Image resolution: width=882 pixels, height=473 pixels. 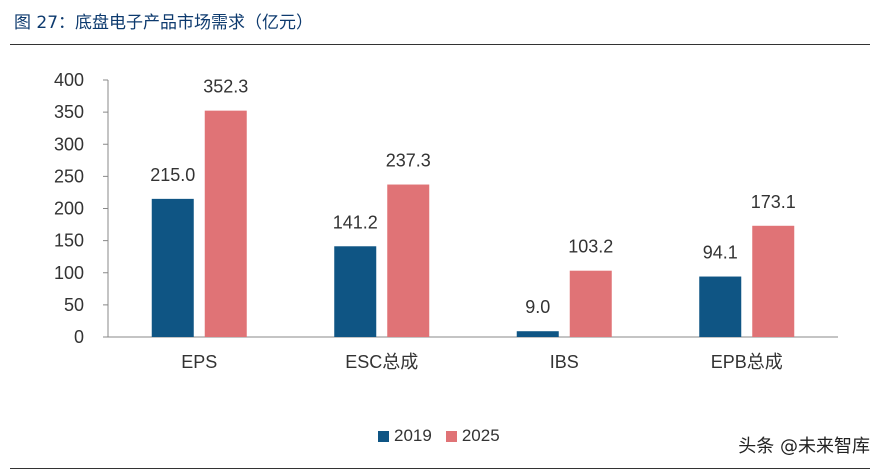 I want to click on y-tick-label: 350, so click(x=69, y=112).